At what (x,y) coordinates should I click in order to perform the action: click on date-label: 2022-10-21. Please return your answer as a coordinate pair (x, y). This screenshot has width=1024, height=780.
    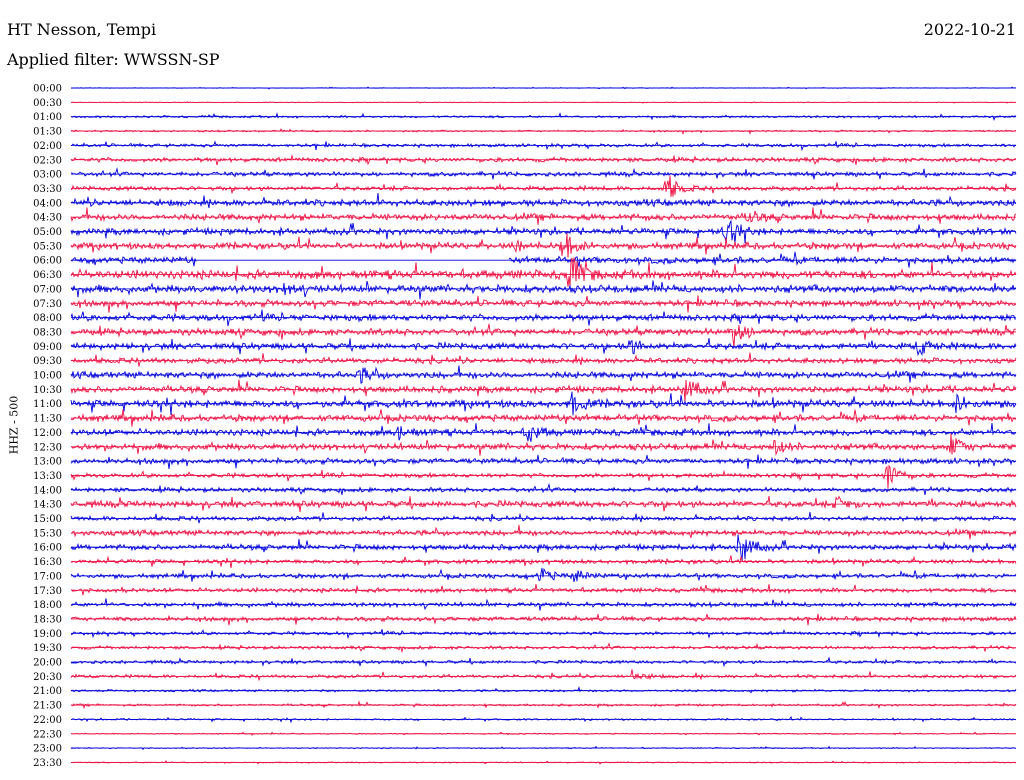
    Looking at the image, I should click on (969, 29).